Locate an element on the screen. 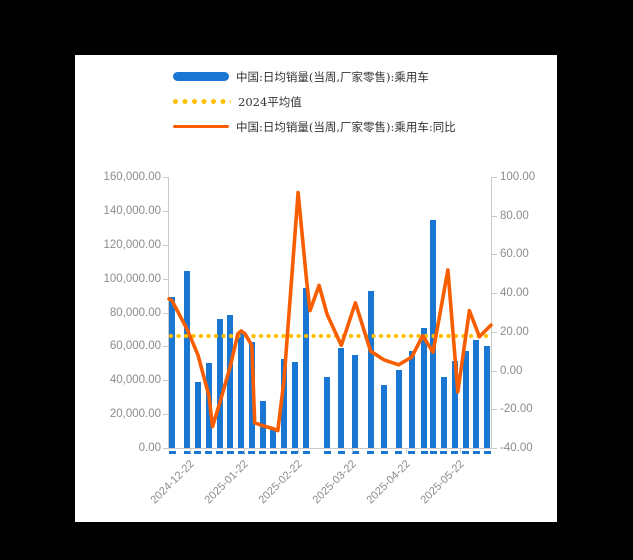 The image size is (633, 560). legend-item-sales: 中国:日均销量(当周,厂家零售):乘用车 is located at coordinates (314, 76).